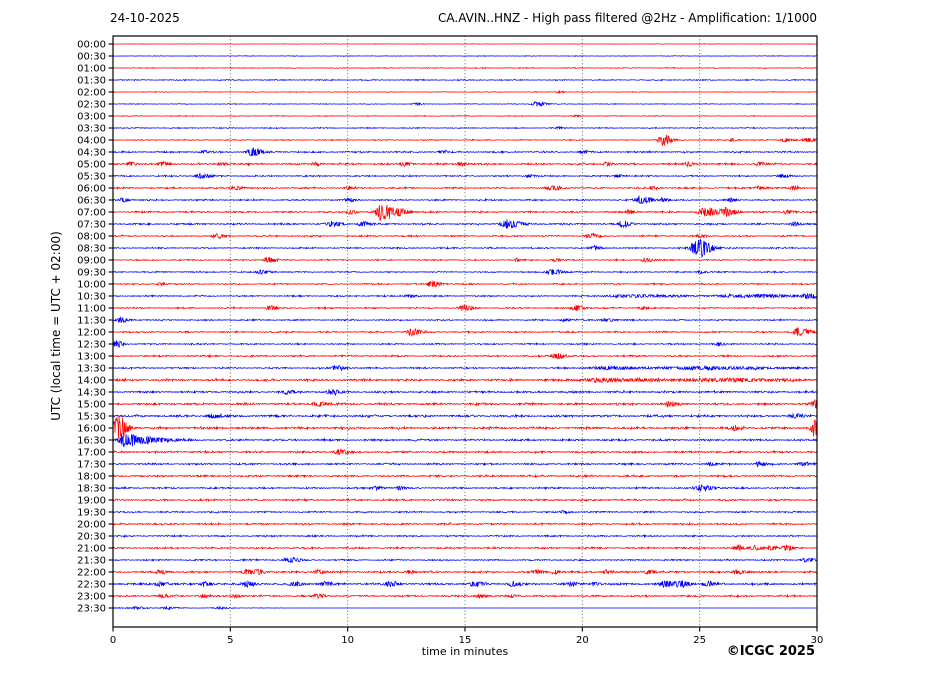 The image size is (927, 696). I want to click on y-tick-label: 22:30, so click(91, 585).